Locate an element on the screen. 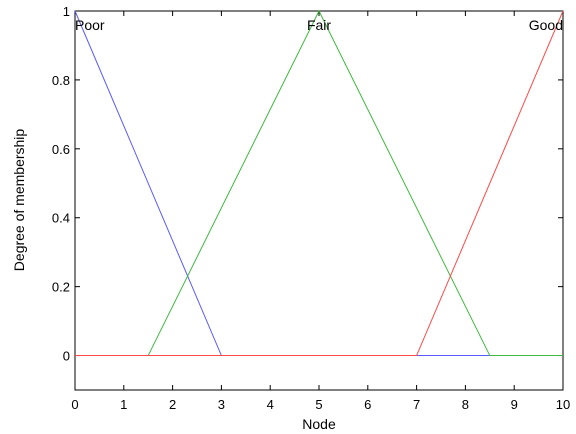  y-tick-label: 0 is located at coordinates (66, 356).